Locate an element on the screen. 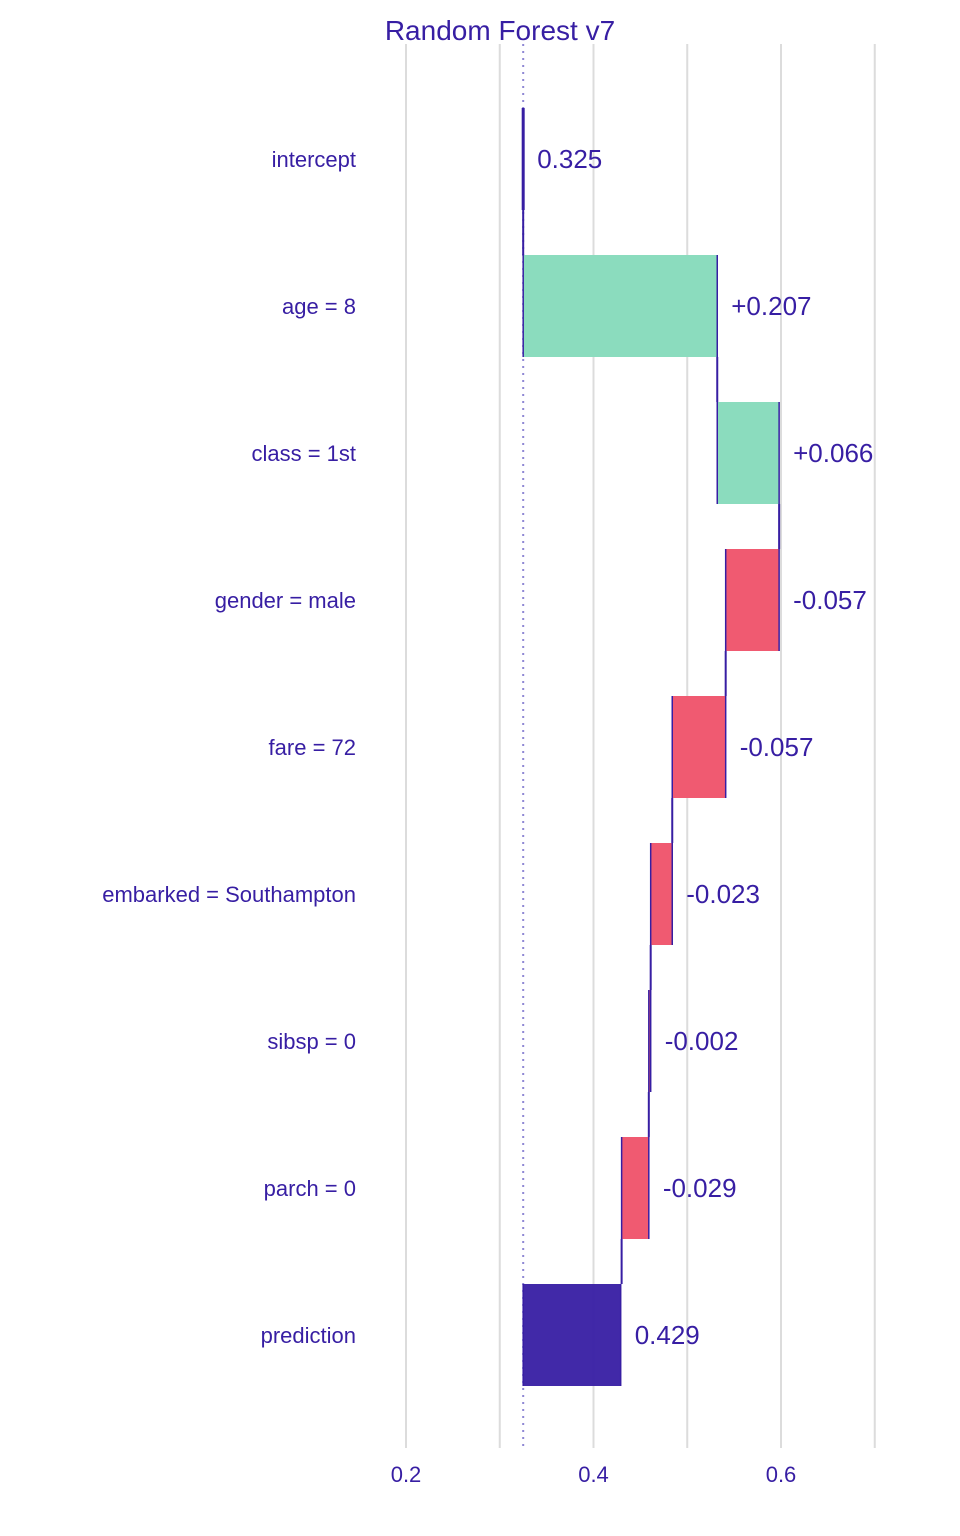 Image resolution: width=960 pixels, height=1536 pixels. x-axis-ticks: 0.2 0.4 0.6 is located at coordinates (594, 1474).